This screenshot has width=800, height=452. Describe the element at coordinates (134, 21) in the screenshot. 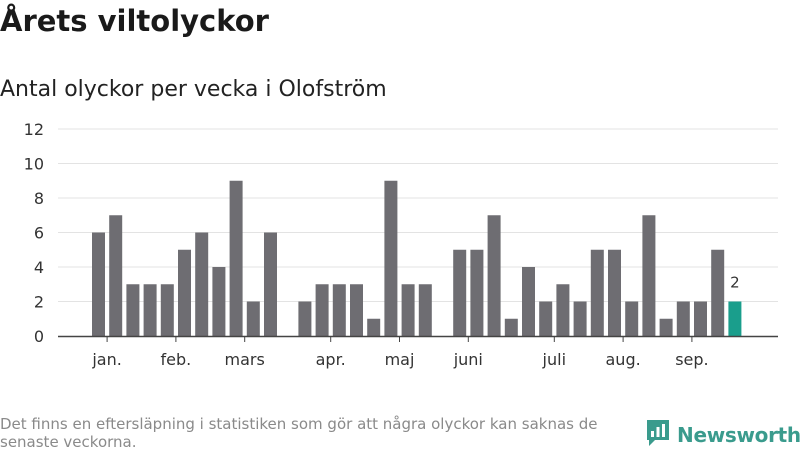

I see `chart-title: Årets viltolyckor` at that location.